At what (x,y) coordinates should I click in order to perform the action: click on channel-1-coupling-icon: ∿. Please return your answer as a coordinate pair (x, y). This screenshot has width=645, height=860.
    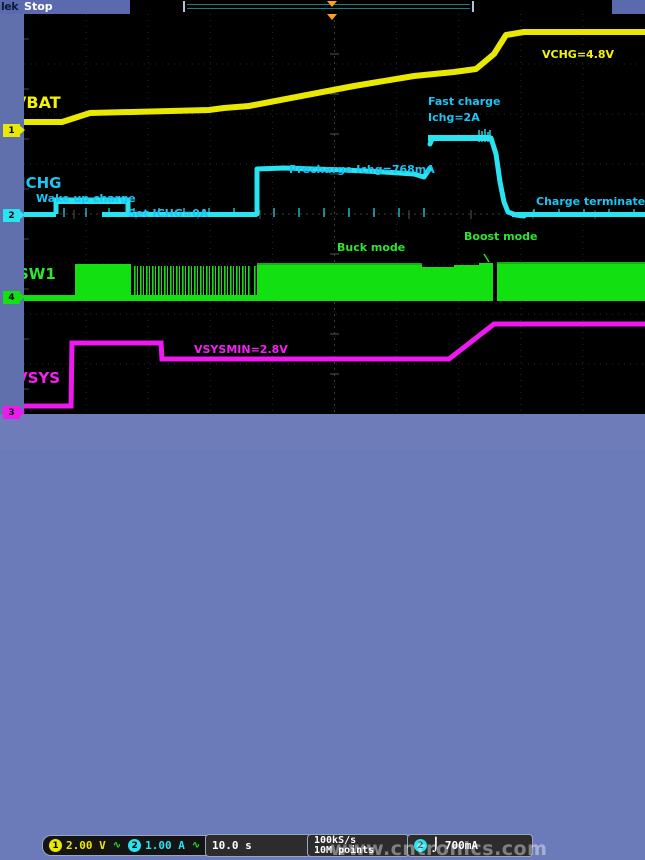
    Looking at the image, I should click on (117, 845).